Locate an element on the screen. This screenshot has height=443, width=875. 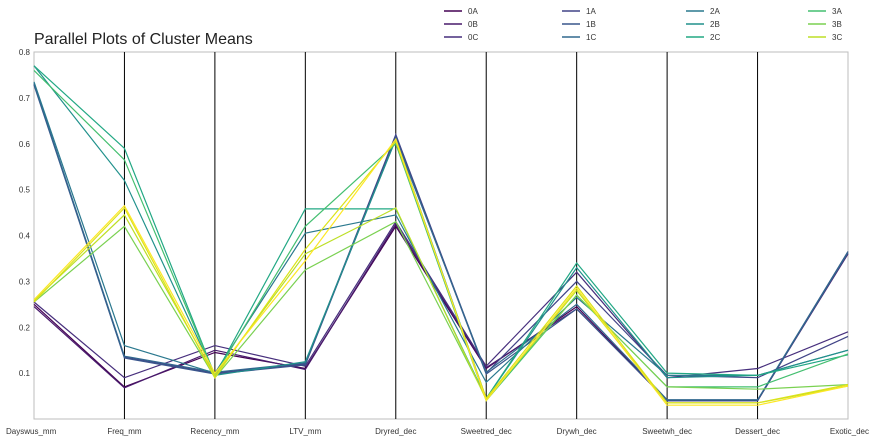
legend-label-0C: 0C is located at coordinates (473, 37).